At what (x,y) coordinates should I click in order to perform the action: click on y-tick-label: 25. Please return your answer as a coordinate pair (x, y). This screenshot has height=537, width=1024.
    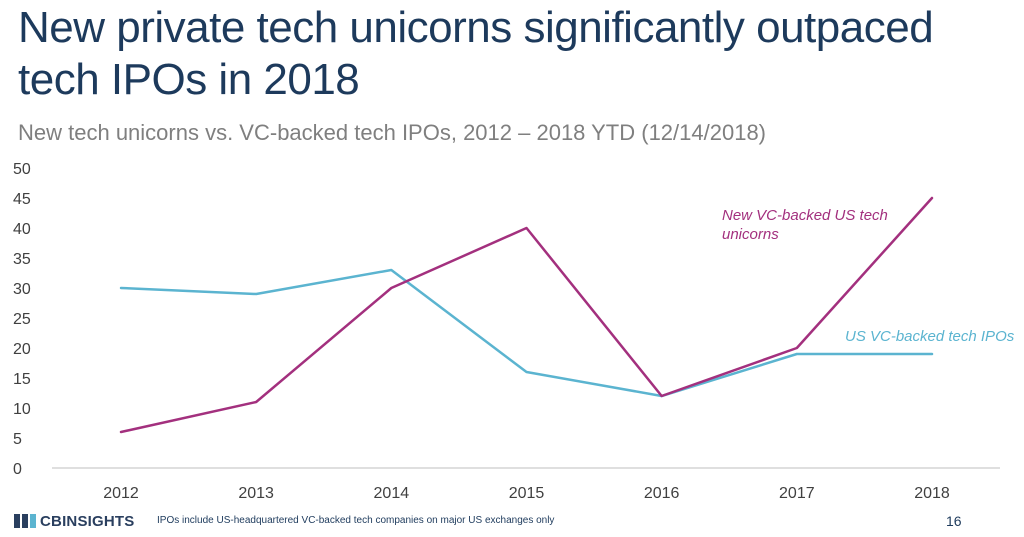
    Looking at the image, I should click on (22, 319).